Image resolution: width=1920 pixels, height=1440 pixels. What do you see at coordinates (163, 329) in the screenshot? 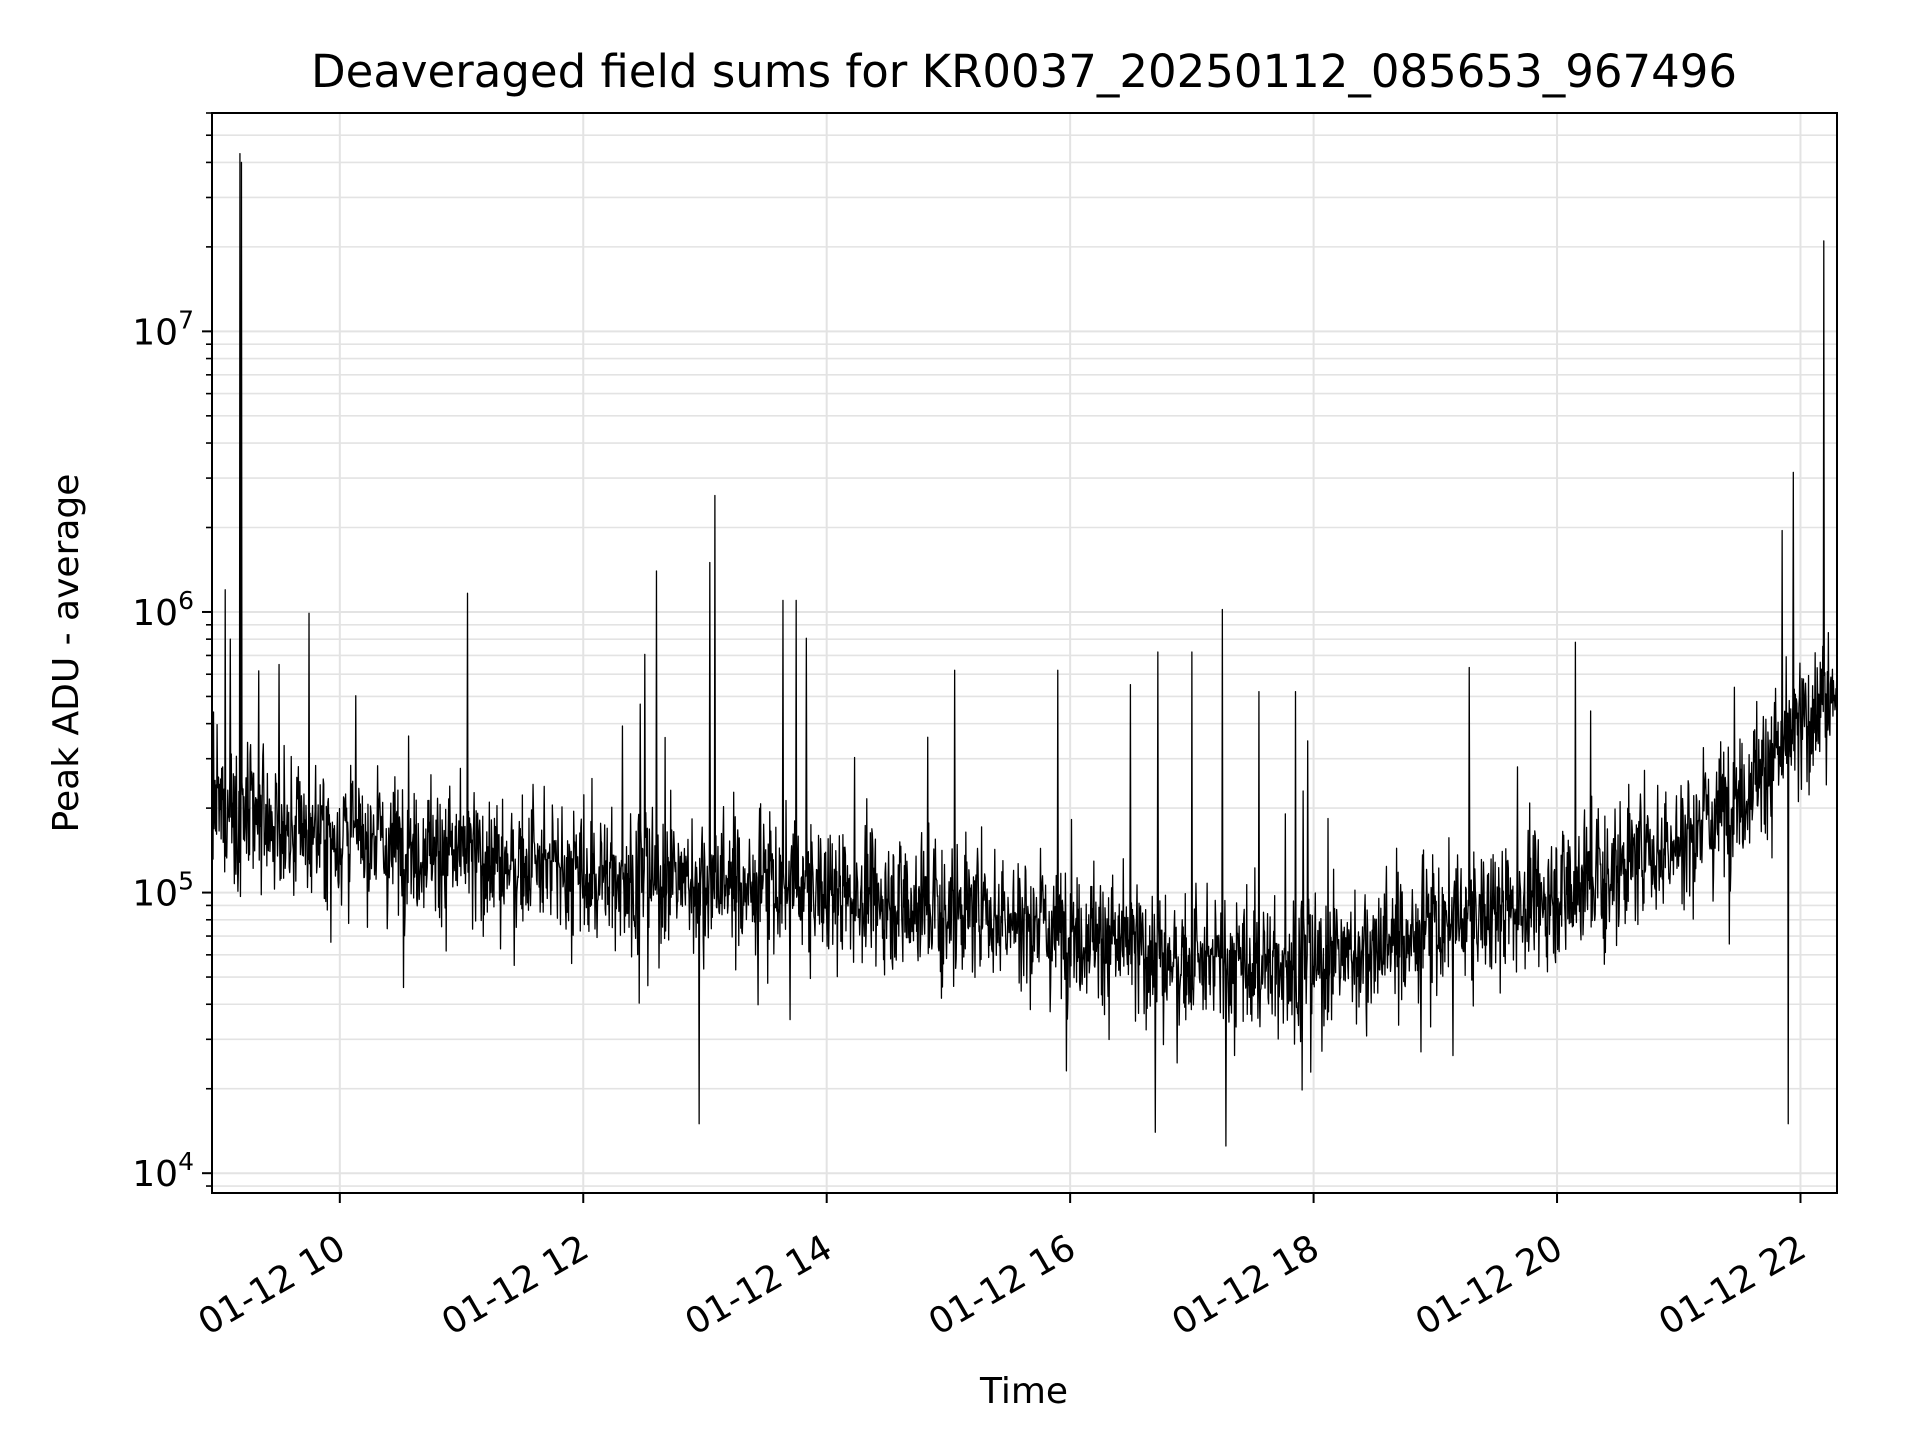
I see `y-tick-label: 10⁷` at bounding box center [163, 329].